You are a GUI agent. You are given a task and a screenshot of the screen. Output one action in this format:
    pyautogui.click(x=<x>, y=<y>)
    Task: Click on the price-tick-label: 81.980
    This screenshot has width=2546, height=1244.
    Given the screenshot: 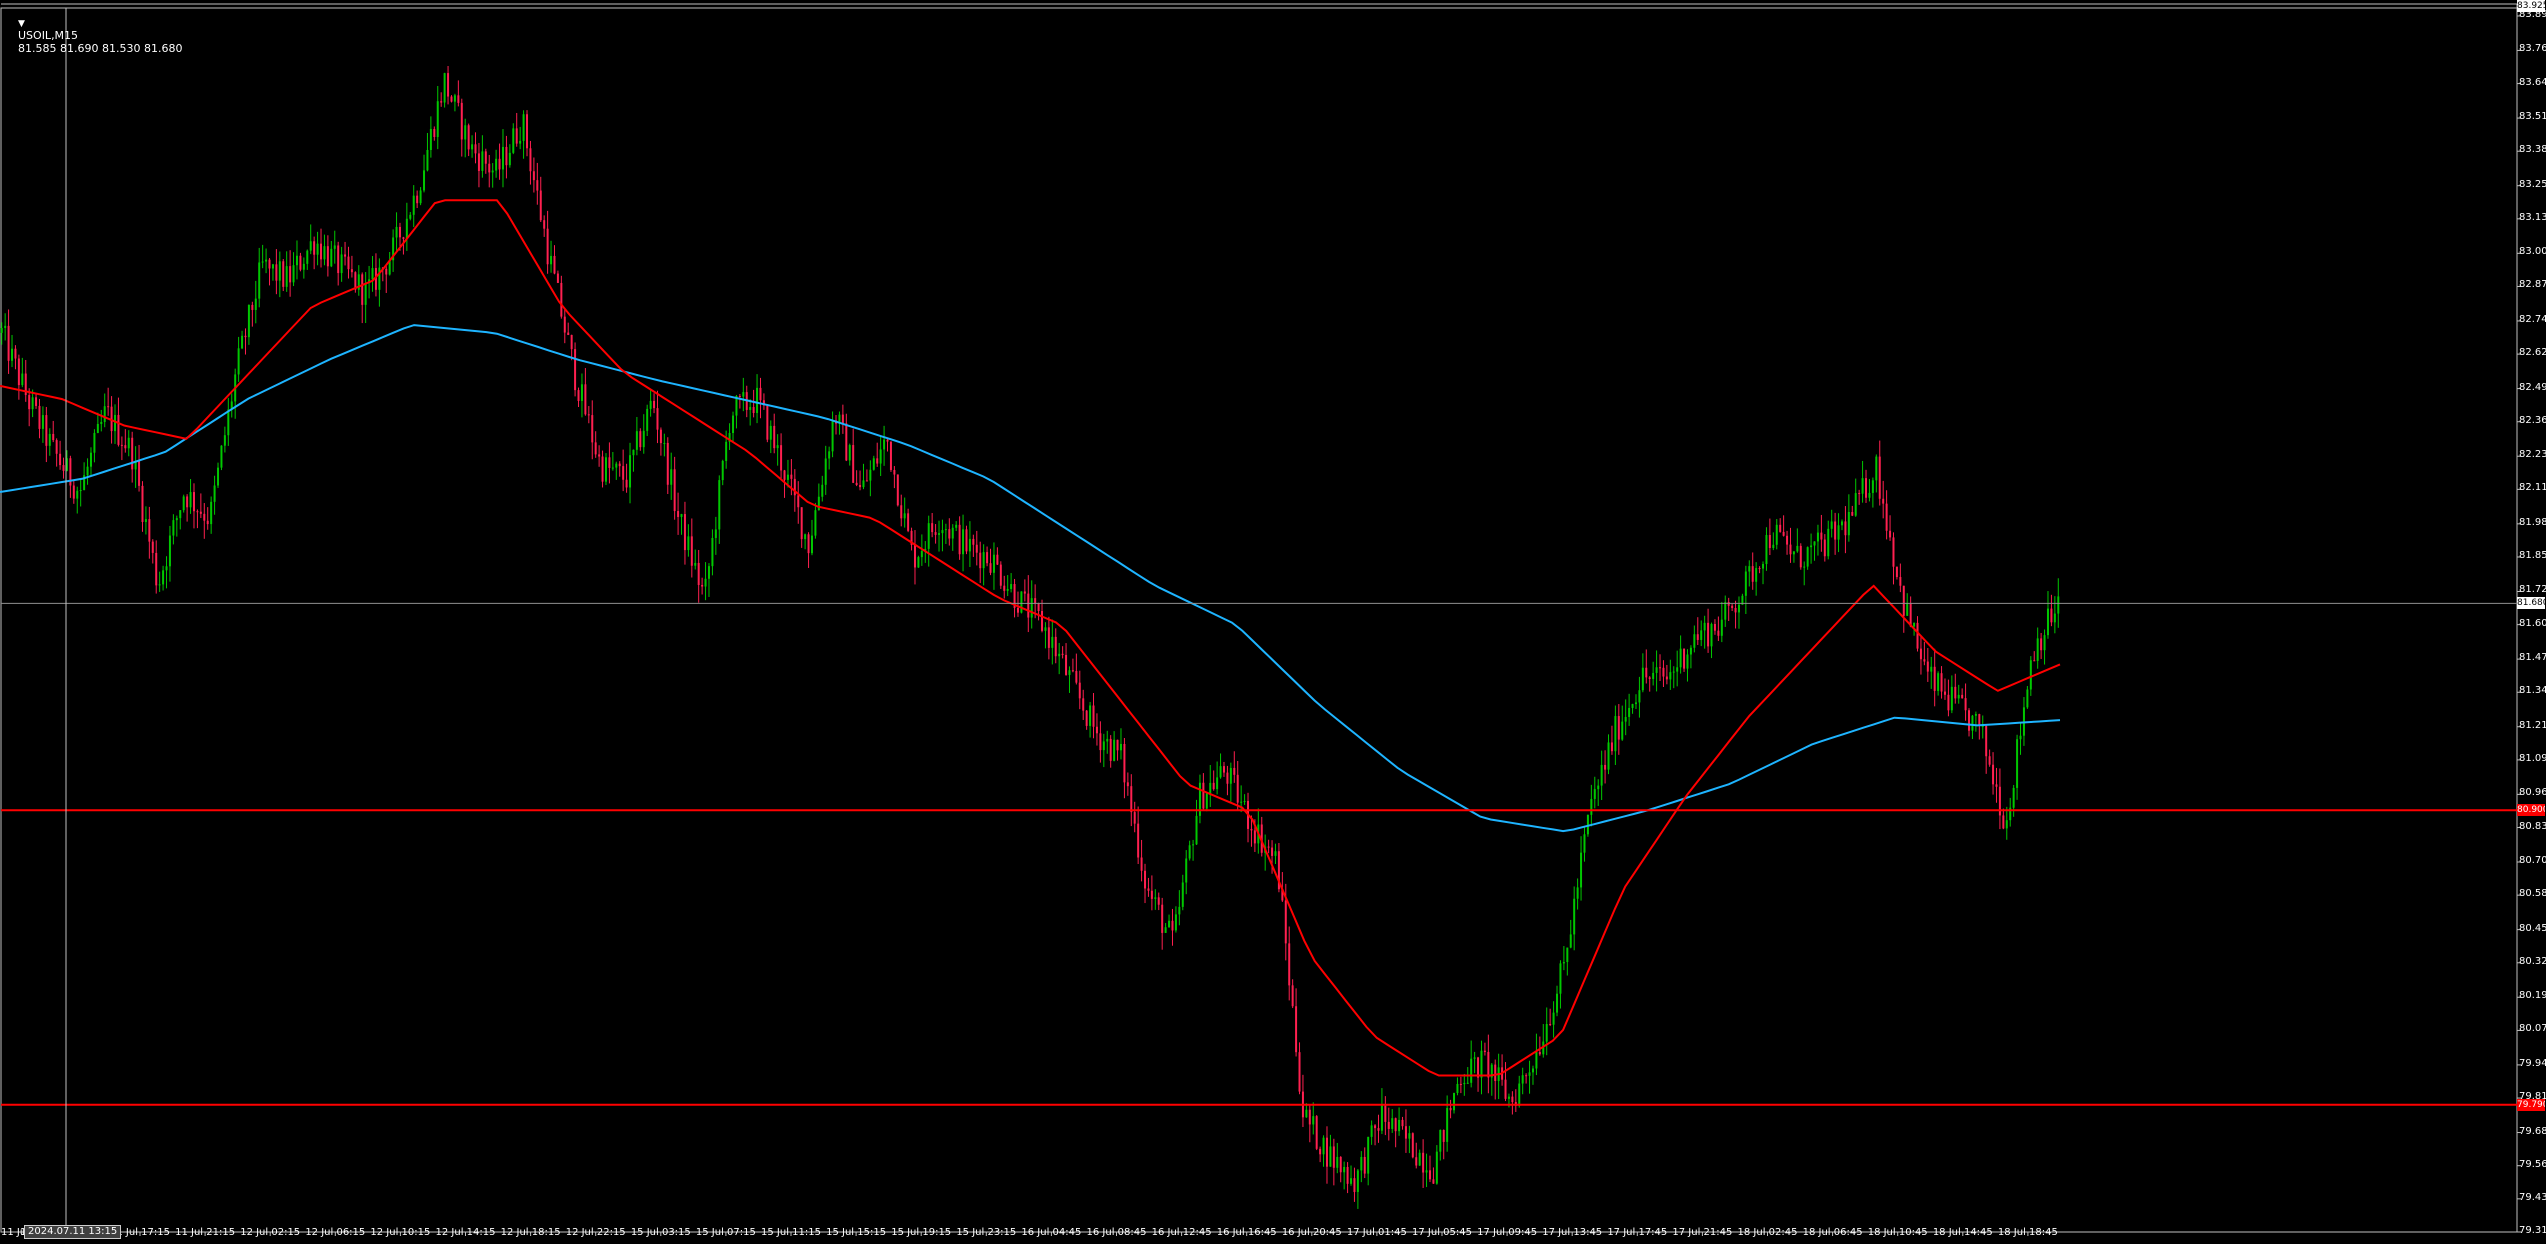 What is the action you would take?
    pyautogui.click(x=2532, y=522)
    